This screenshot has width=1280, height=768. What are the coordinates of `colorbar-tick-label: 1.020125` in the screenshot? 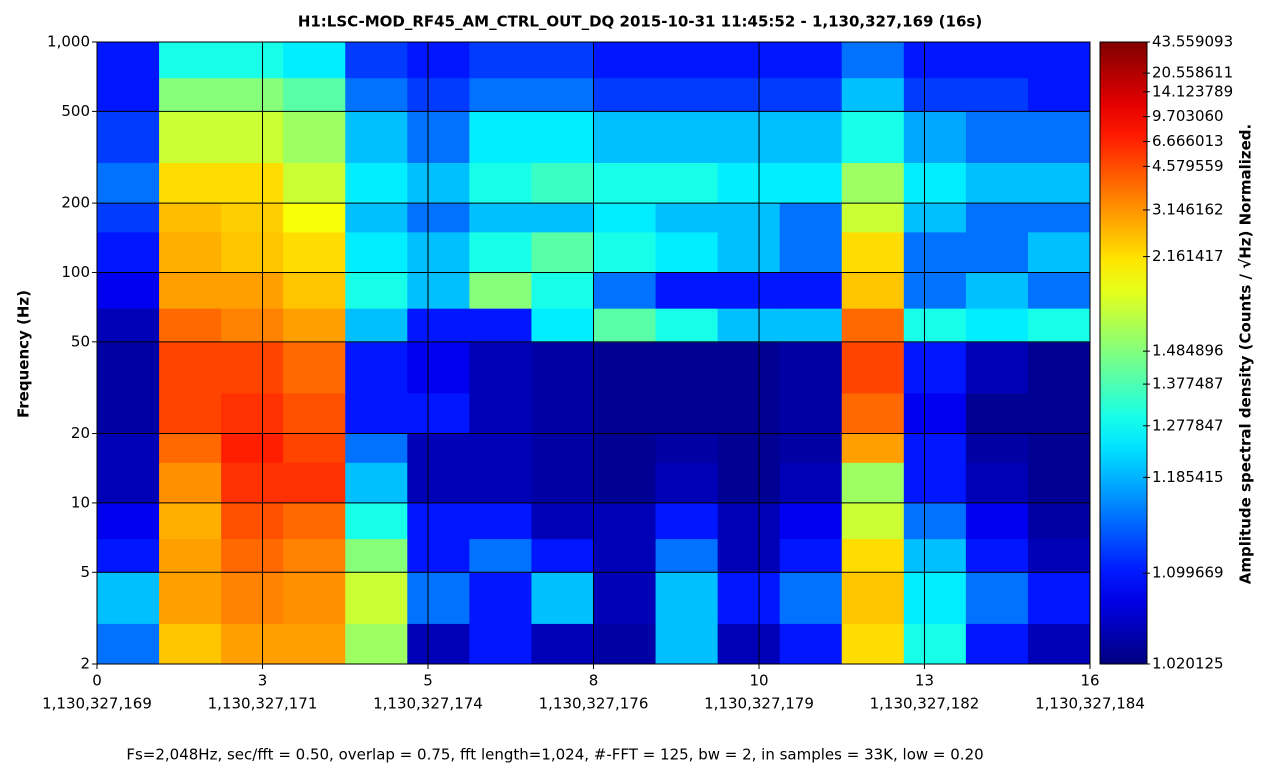 It's located at (1188, 664).